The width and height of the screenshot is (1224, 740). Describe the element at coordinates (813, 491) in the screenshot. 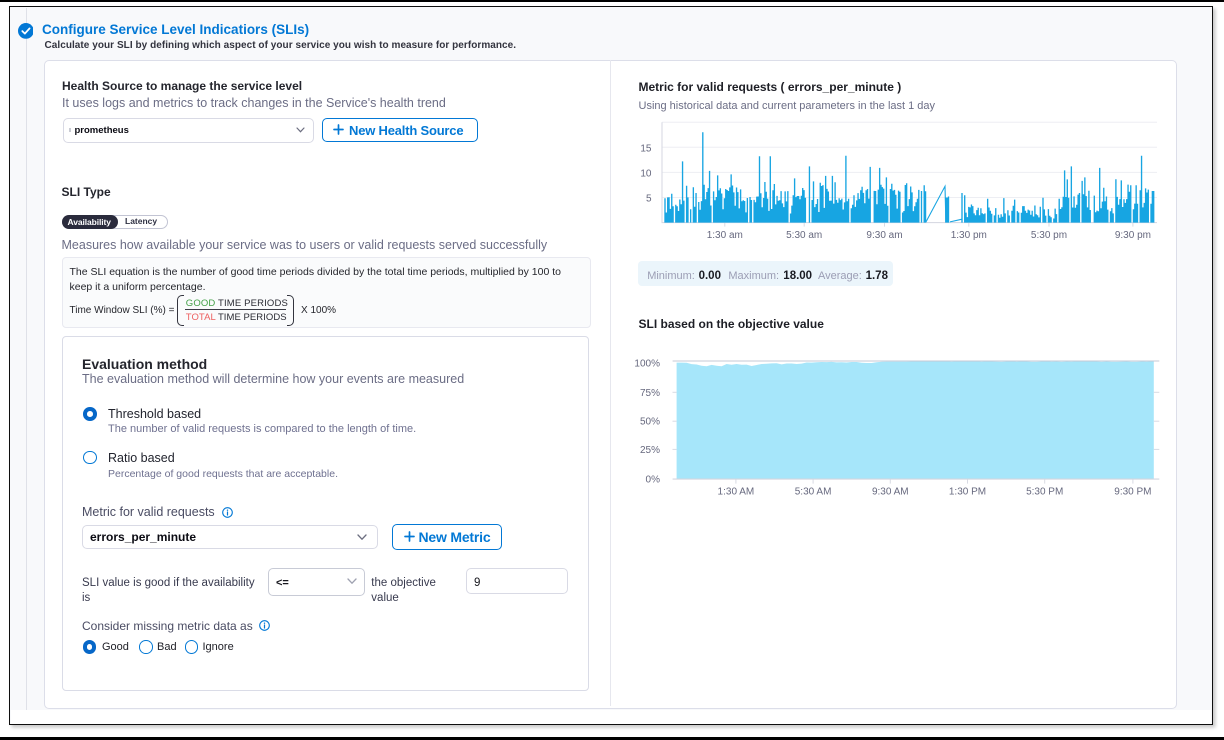

I see `svg-text: 5:30 AM` at that location.